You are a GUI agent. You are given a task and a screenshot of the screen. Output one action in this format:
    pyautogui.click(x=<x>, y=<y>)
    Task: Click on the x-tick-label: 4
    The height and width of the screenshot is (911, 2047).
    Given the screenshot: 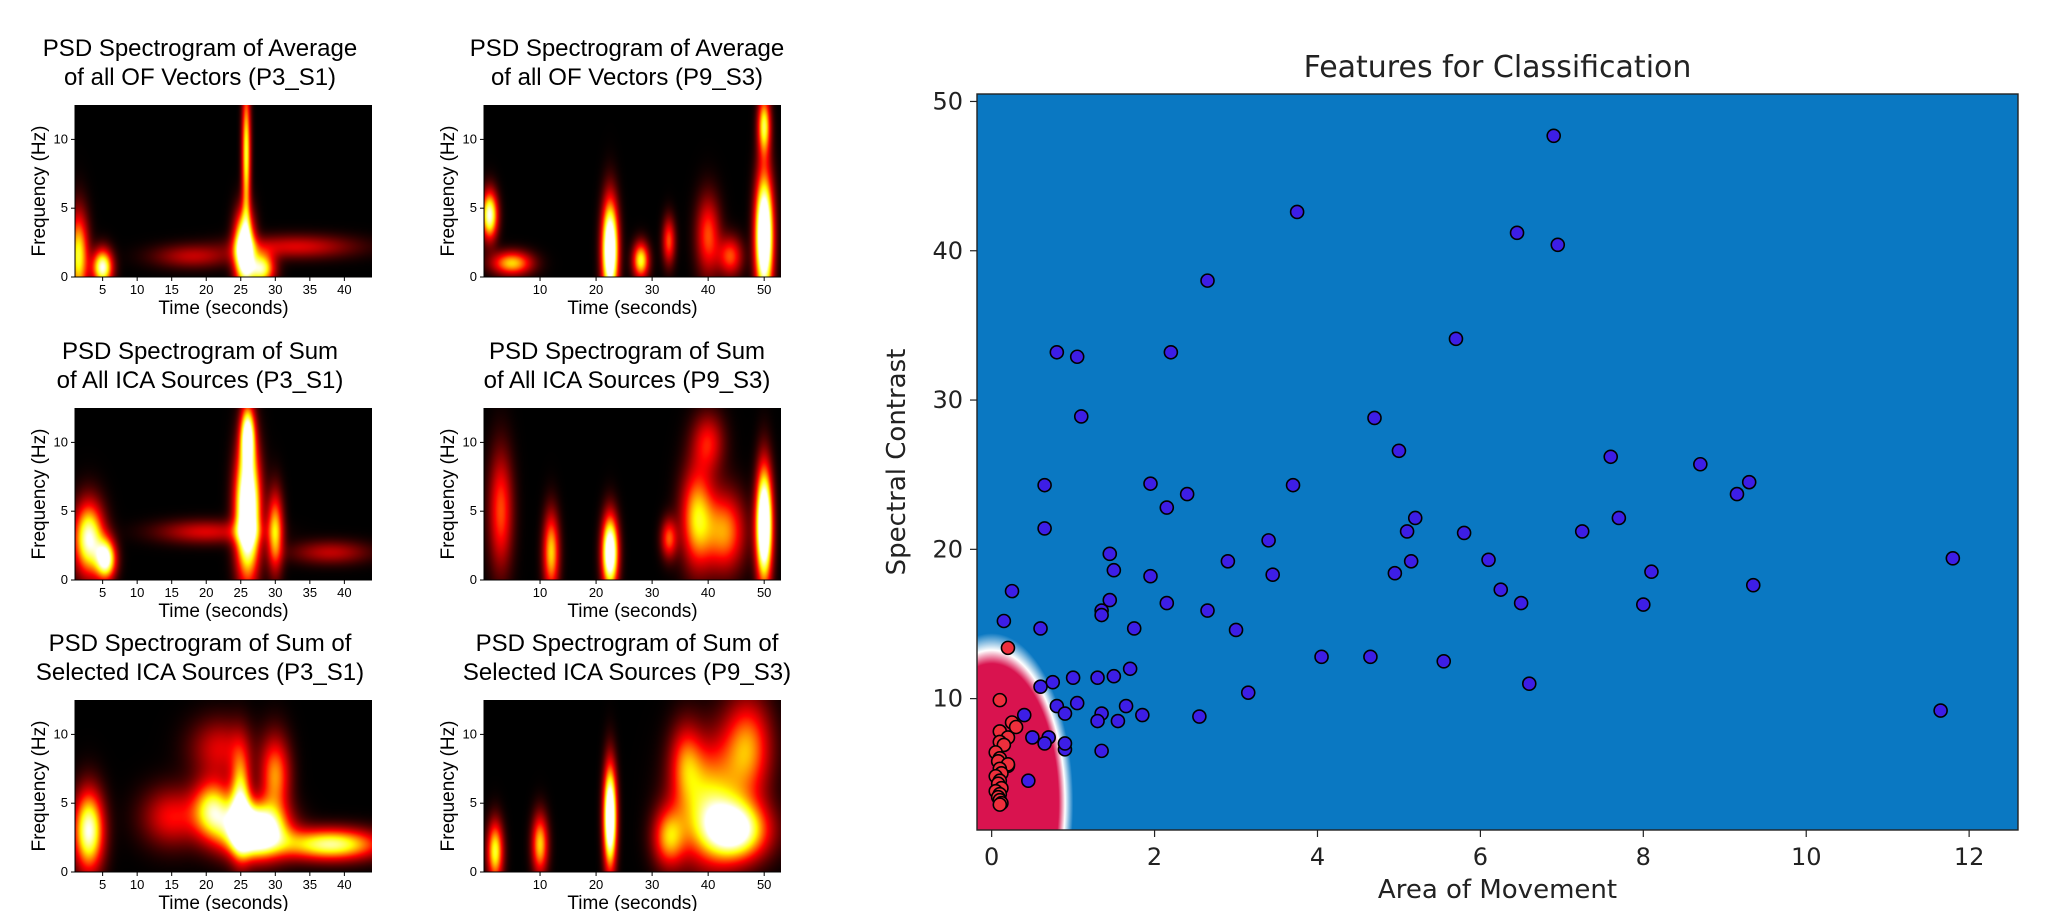 What is the action you would take?
    pyautogui.click(x=1317, y=857)
    